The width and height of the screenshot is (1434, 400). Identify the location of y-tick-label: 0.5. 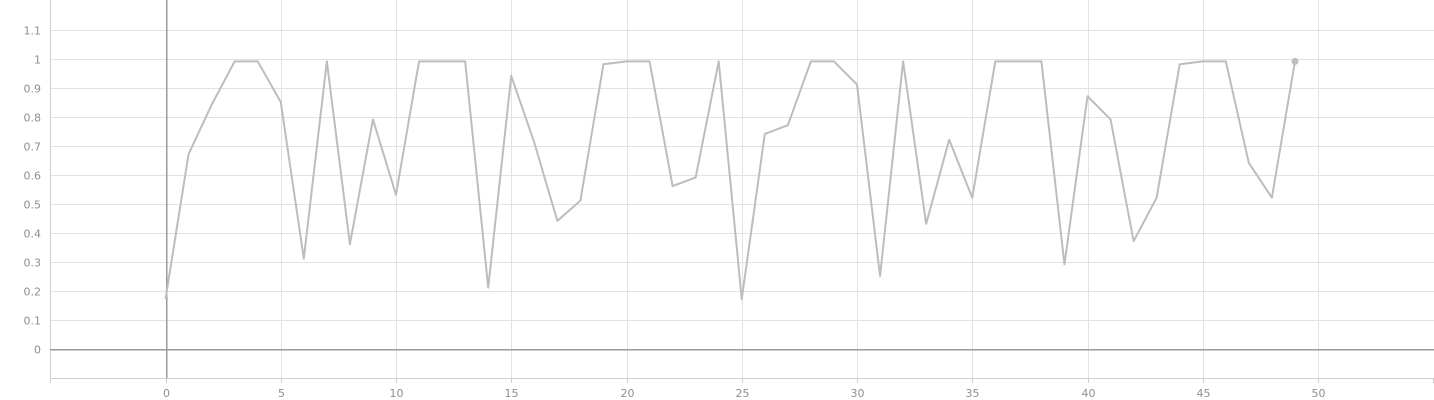
(33, 205).